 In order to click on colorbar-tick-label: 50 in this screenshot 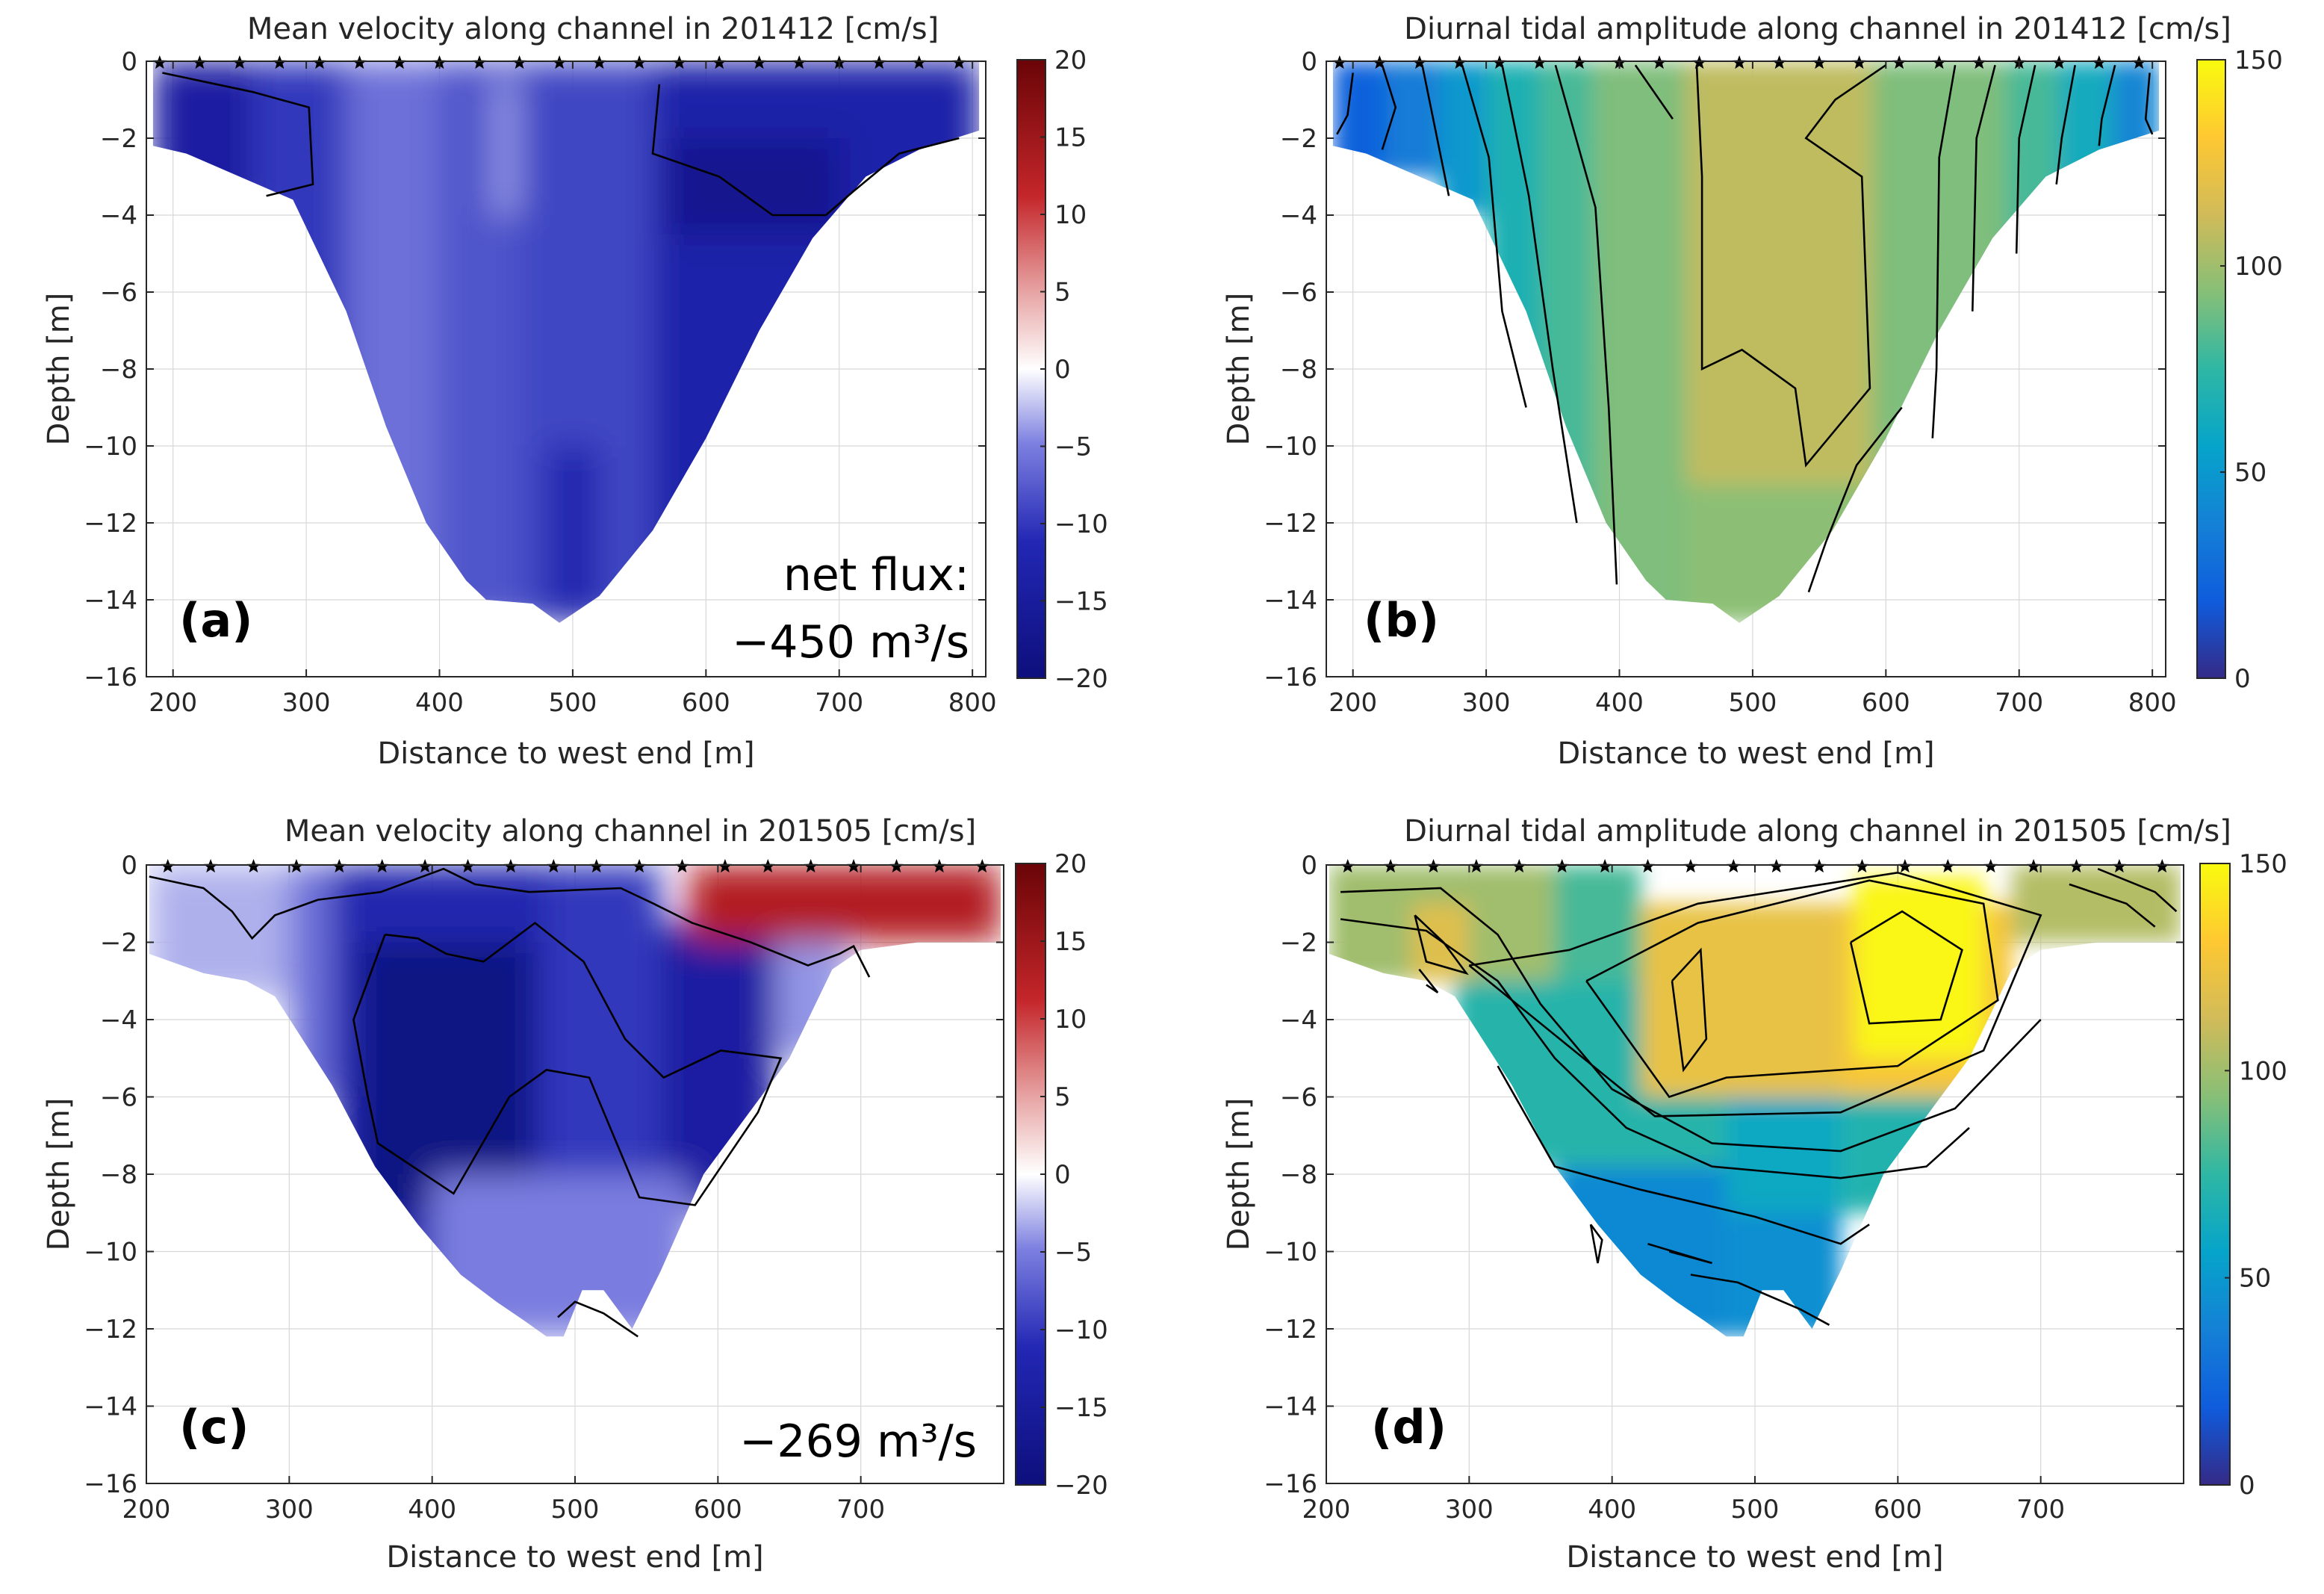, I will do `click(2250, 473)`.